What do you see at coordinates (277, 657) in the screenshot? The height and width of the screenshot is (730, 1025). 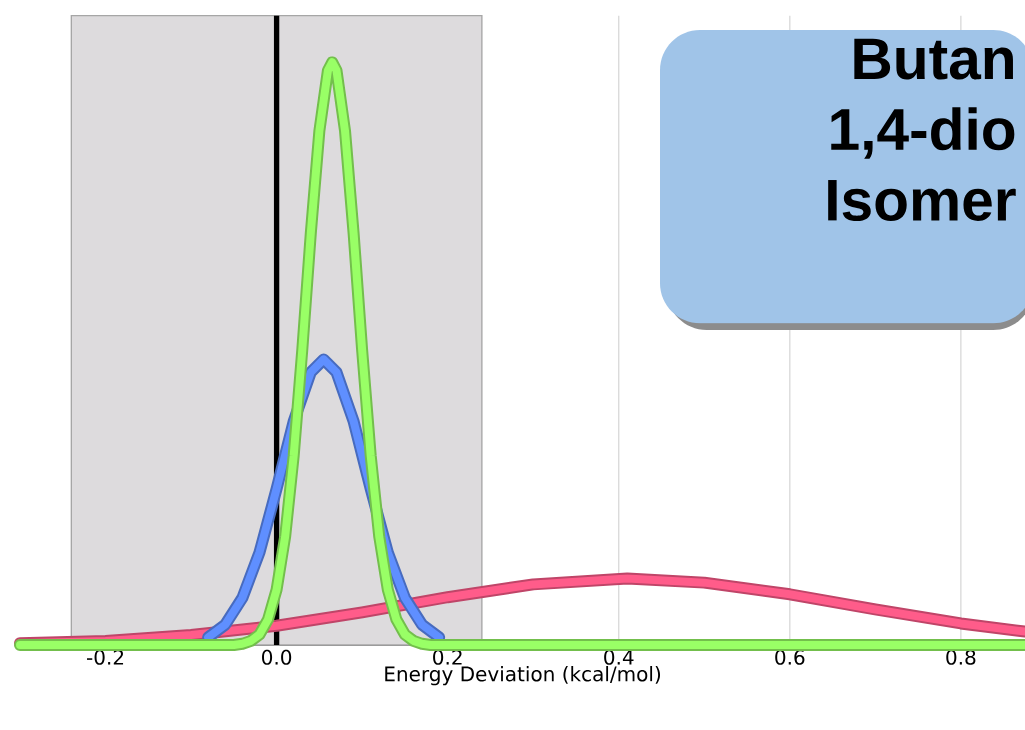 I see `x-tick-label: 0.0` at bounding box center [277, 657].